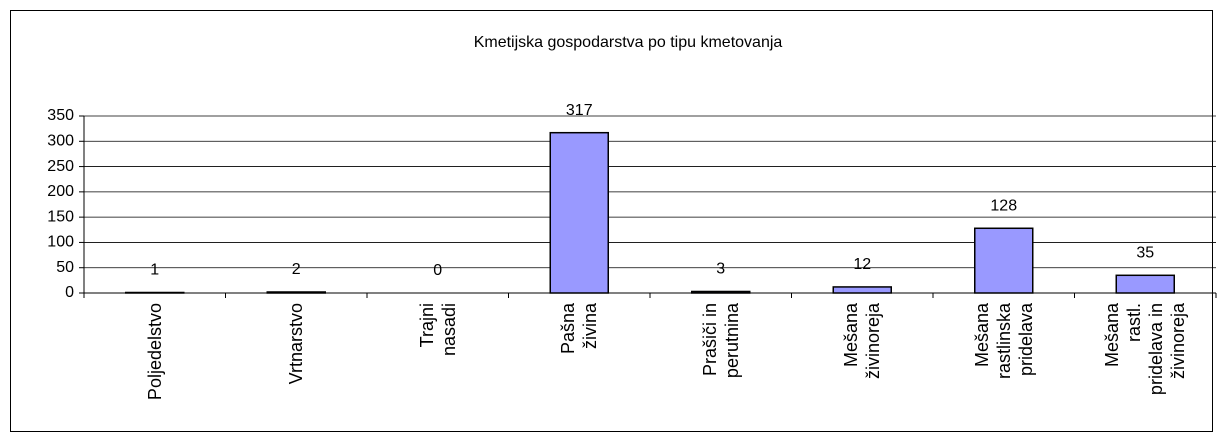  What do you see at coordinates (69, 292) in the screenshot?
I see `y-tick-label: 0` at bounding box center [69, 292].